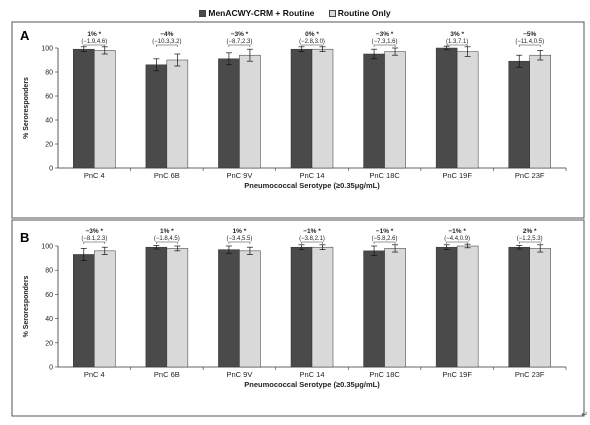  What do you see at coordinates (94, 239) in the screenshot?
I see `panel-b-annotation-ci: (−8.1,2.3)` at bounding box center [94, 239].